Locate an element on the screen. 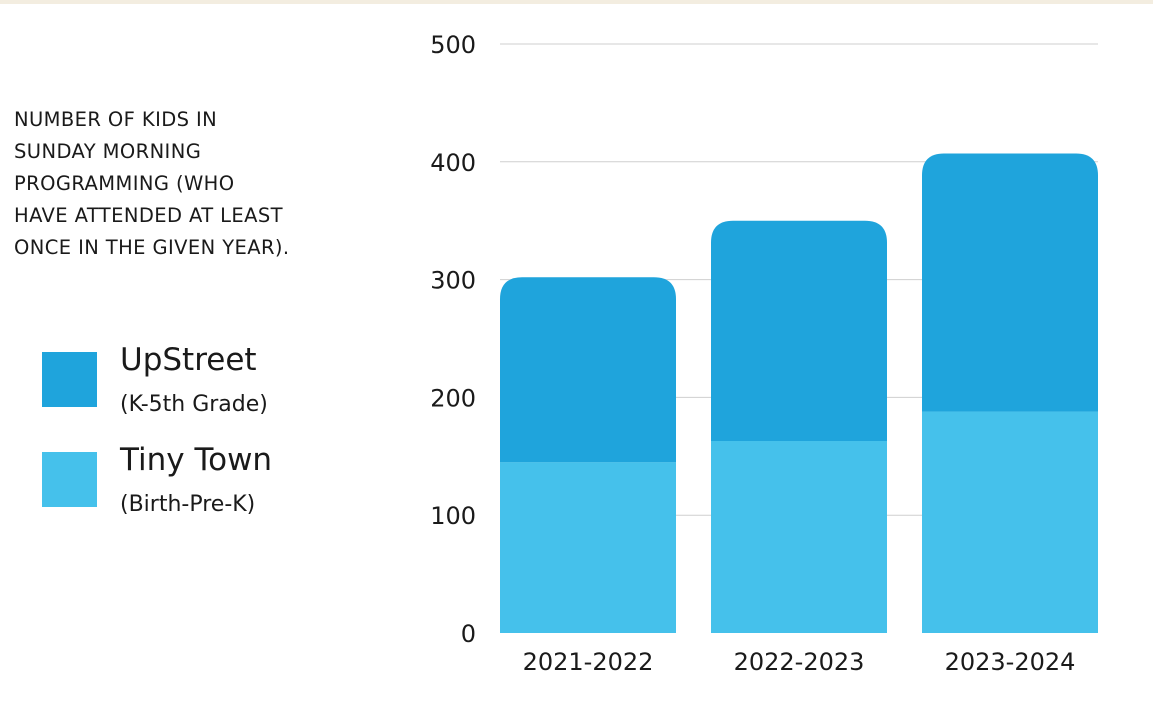  bar-tiny-town-2022-2023 is located at coordinates (799, 536).